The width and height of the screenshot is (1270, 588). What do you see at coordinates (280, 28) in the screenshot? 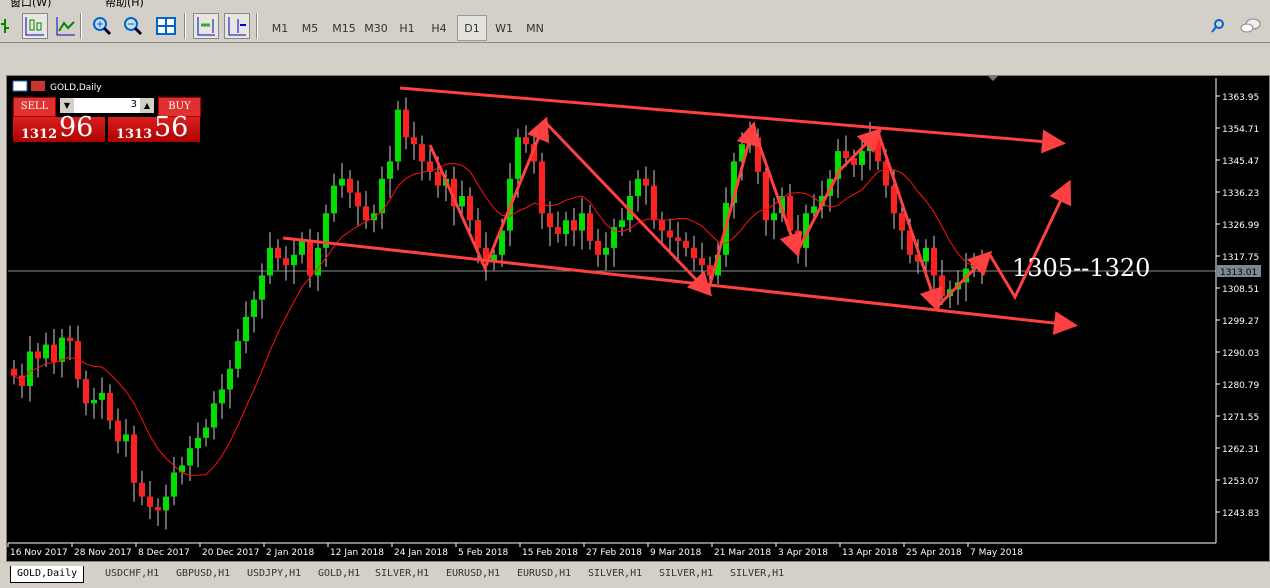
I see `timeframe-m1: M1` at bounding box center [280, 28].